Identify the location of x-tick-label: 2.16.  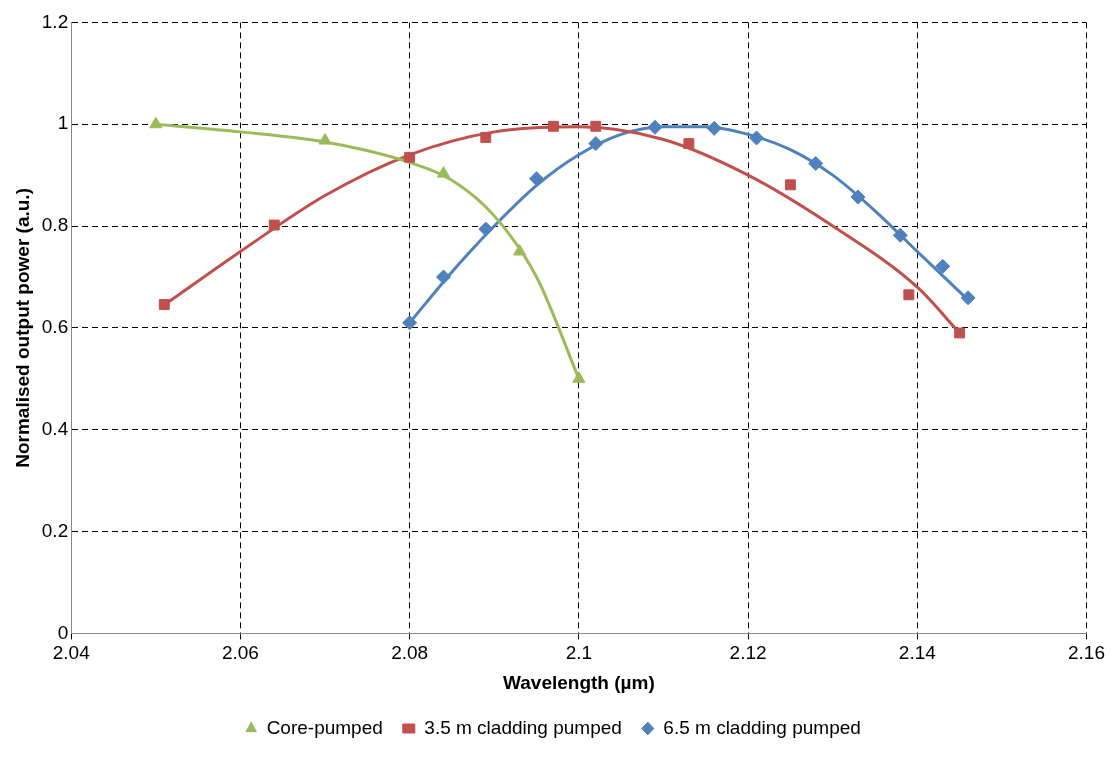
(1086, 653).